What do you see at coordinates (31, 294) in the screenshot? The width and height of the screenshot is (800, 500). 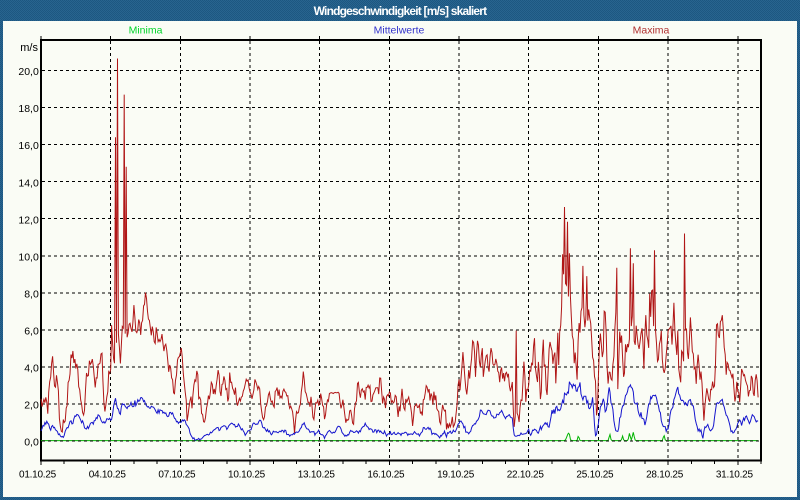 I see `svg-text: 8,0` at bounding box center [31, 294].